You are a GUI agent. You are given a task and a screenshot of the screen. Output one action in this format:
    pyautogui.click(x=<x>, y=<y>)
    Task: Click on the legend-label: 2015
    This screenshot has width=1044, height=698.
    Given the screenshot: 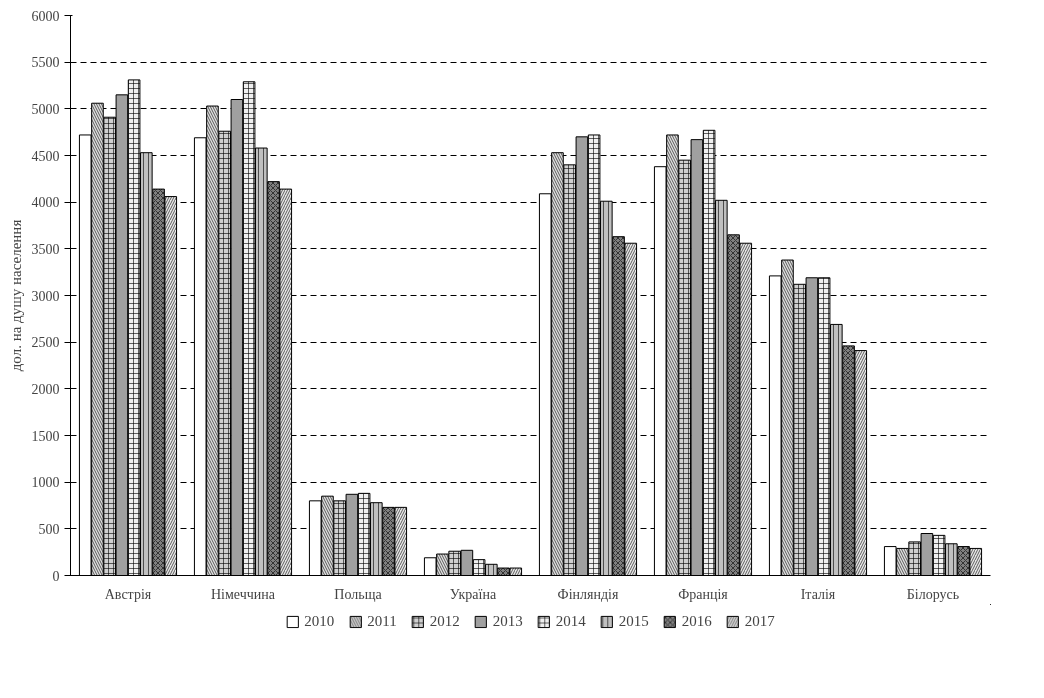 What is the action you would take?
    pyautogui.click(x=633, y=621)
    